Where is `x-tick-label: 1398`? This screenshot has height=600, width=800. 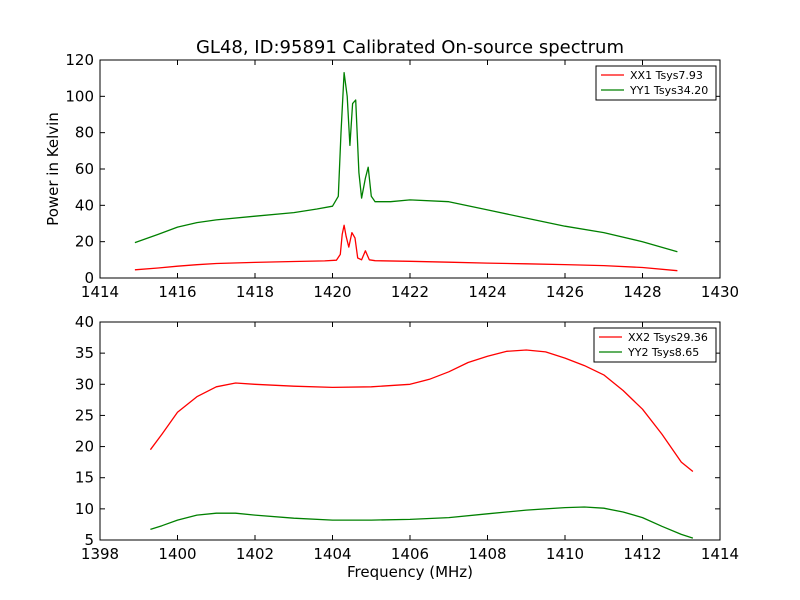 x-tick-label: 1398 is located at coordinates (100, 554).